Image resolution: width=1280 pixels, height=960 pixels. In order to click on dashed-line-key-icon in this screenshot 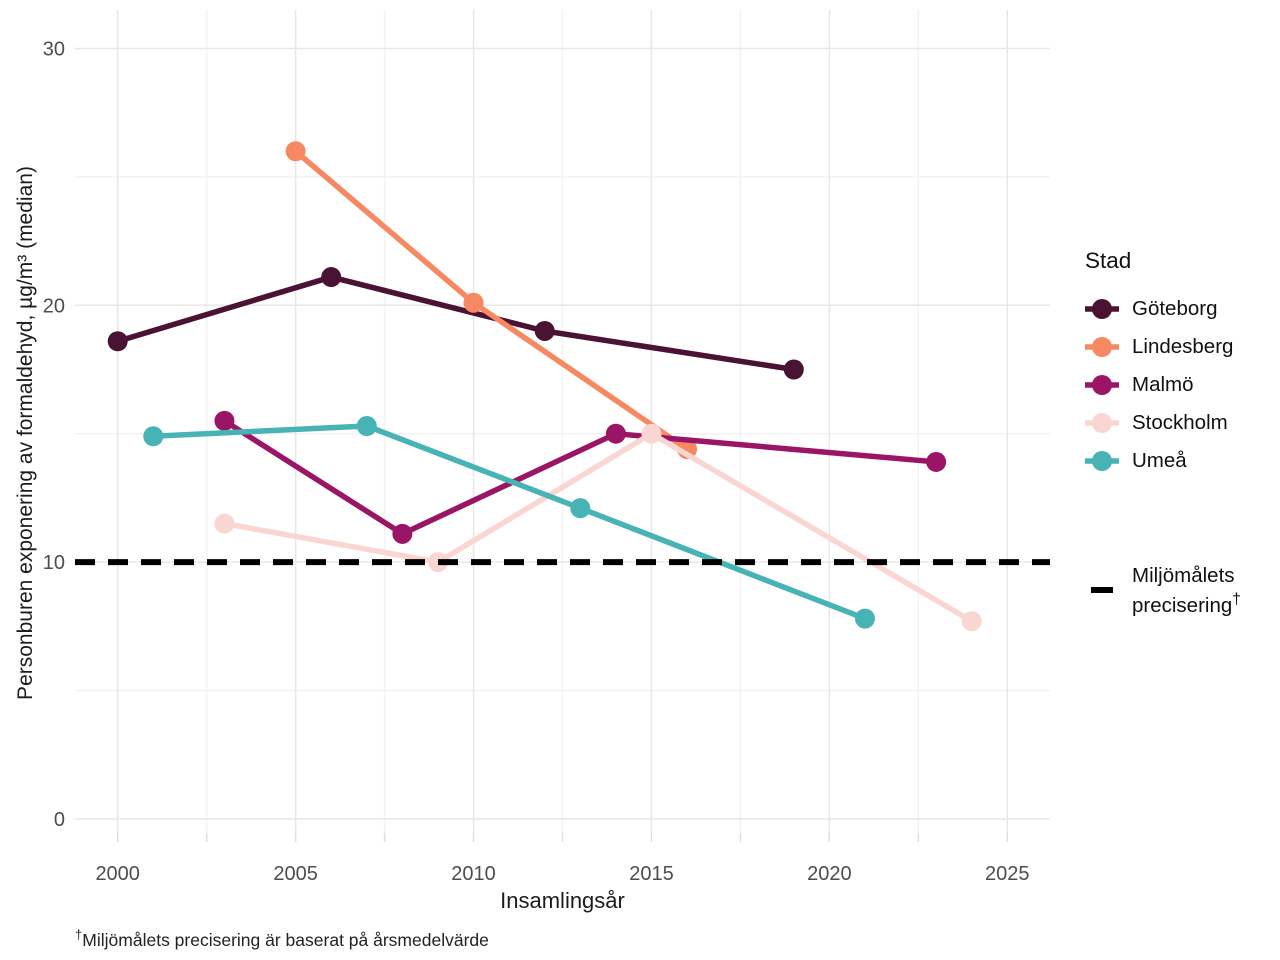, I will do `click(1102, 590)`.